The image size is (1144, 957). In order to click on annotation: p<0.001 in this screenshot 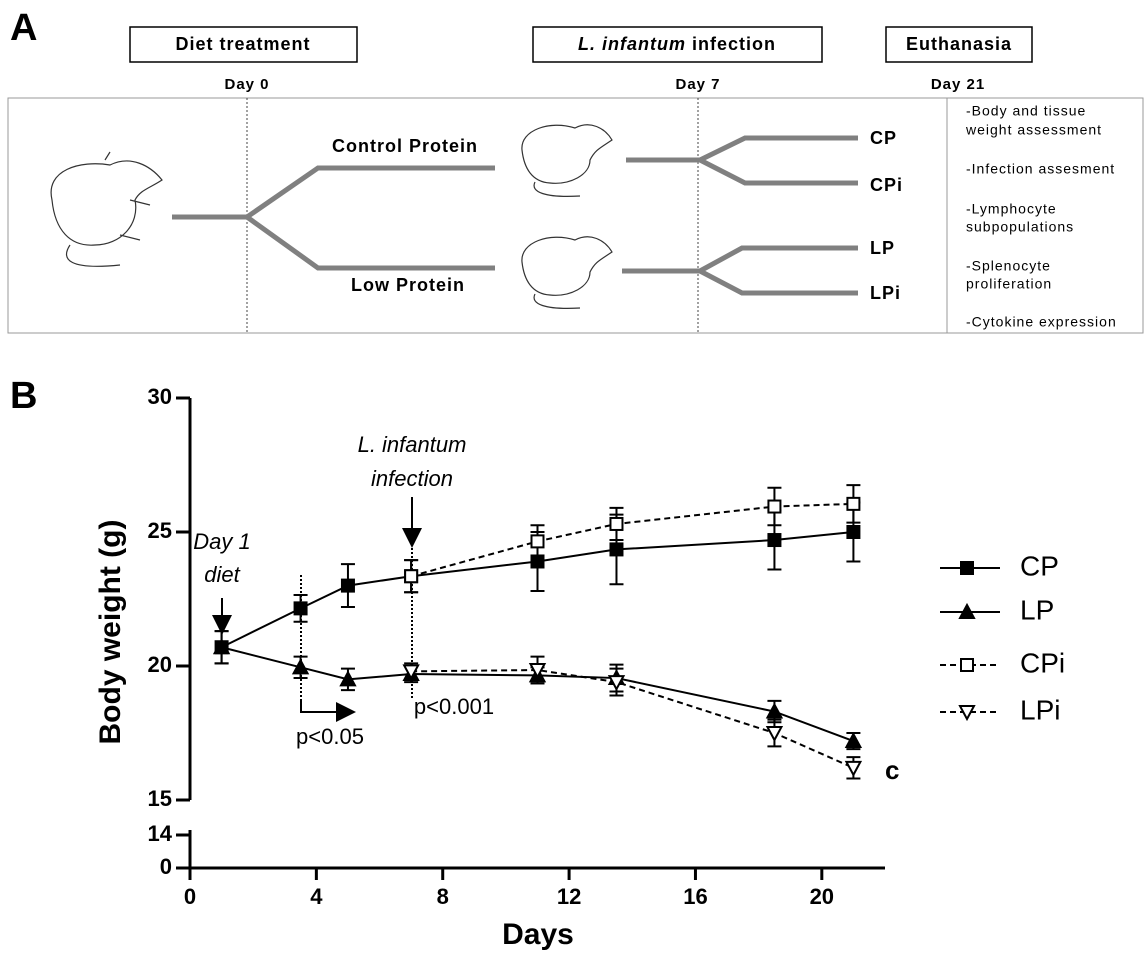, I will do `click(454, 706)`.